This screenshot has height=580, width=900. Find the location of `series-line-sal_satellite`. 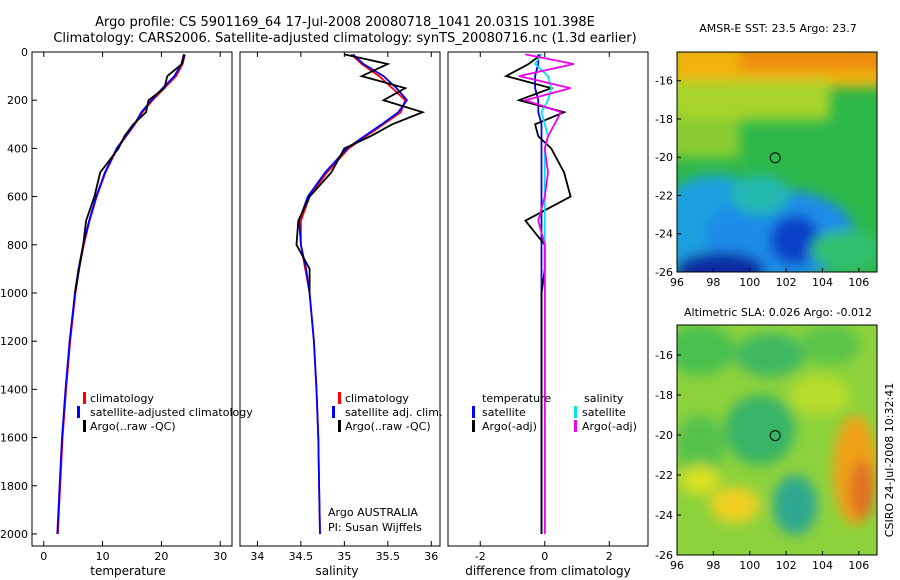

series-line-sal_satellite is located at coordinates (543, 293).